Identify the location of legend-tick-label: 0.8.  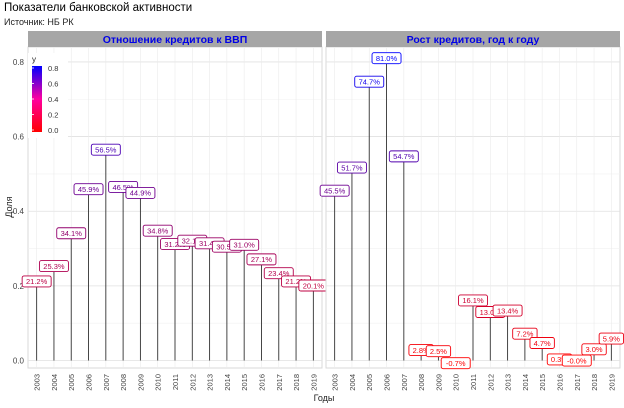
(53, 68).